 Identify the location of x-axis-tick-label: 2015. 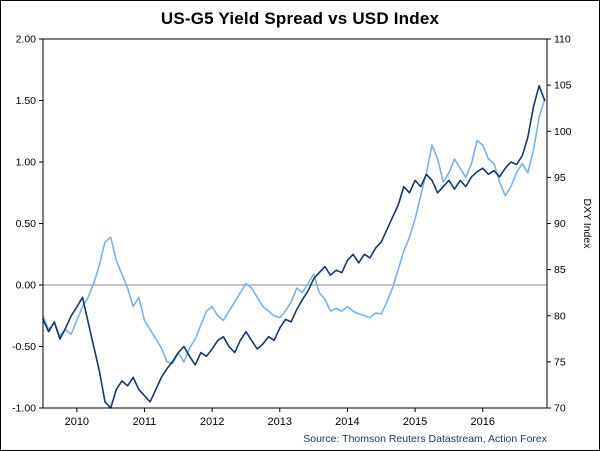
(415, 422).